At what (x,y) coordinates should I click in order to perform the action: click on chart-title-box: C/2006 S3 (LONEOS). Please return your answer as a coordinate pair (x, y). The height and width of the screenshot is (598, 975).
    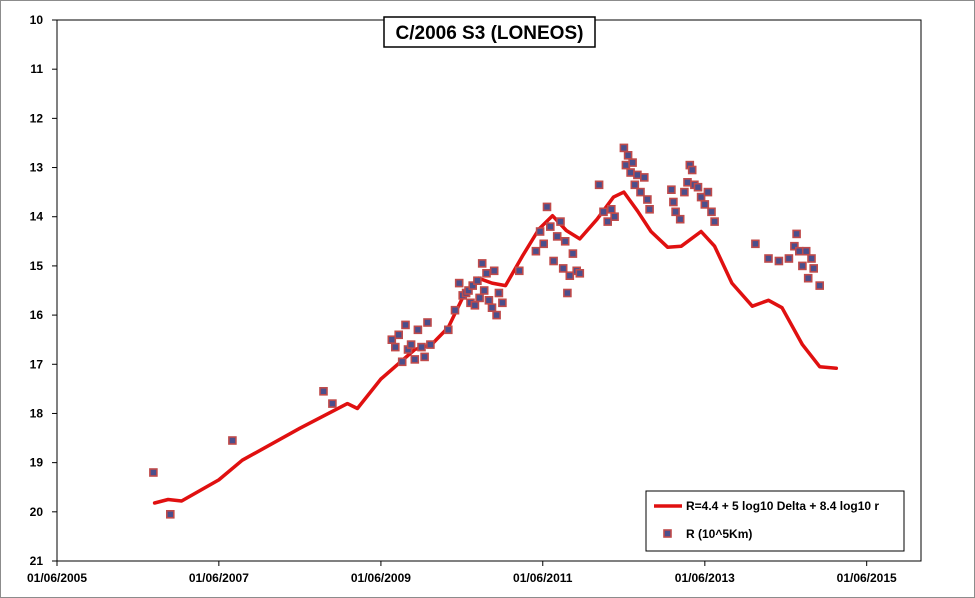
    Looking at the image, I should click on (489, 32).